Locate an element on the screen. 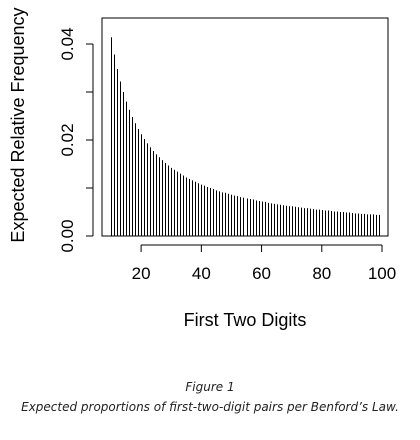 The height and width of the screenshot is (440, 420). x-tick-label-80: 80 is located at coordinates (321, 273).